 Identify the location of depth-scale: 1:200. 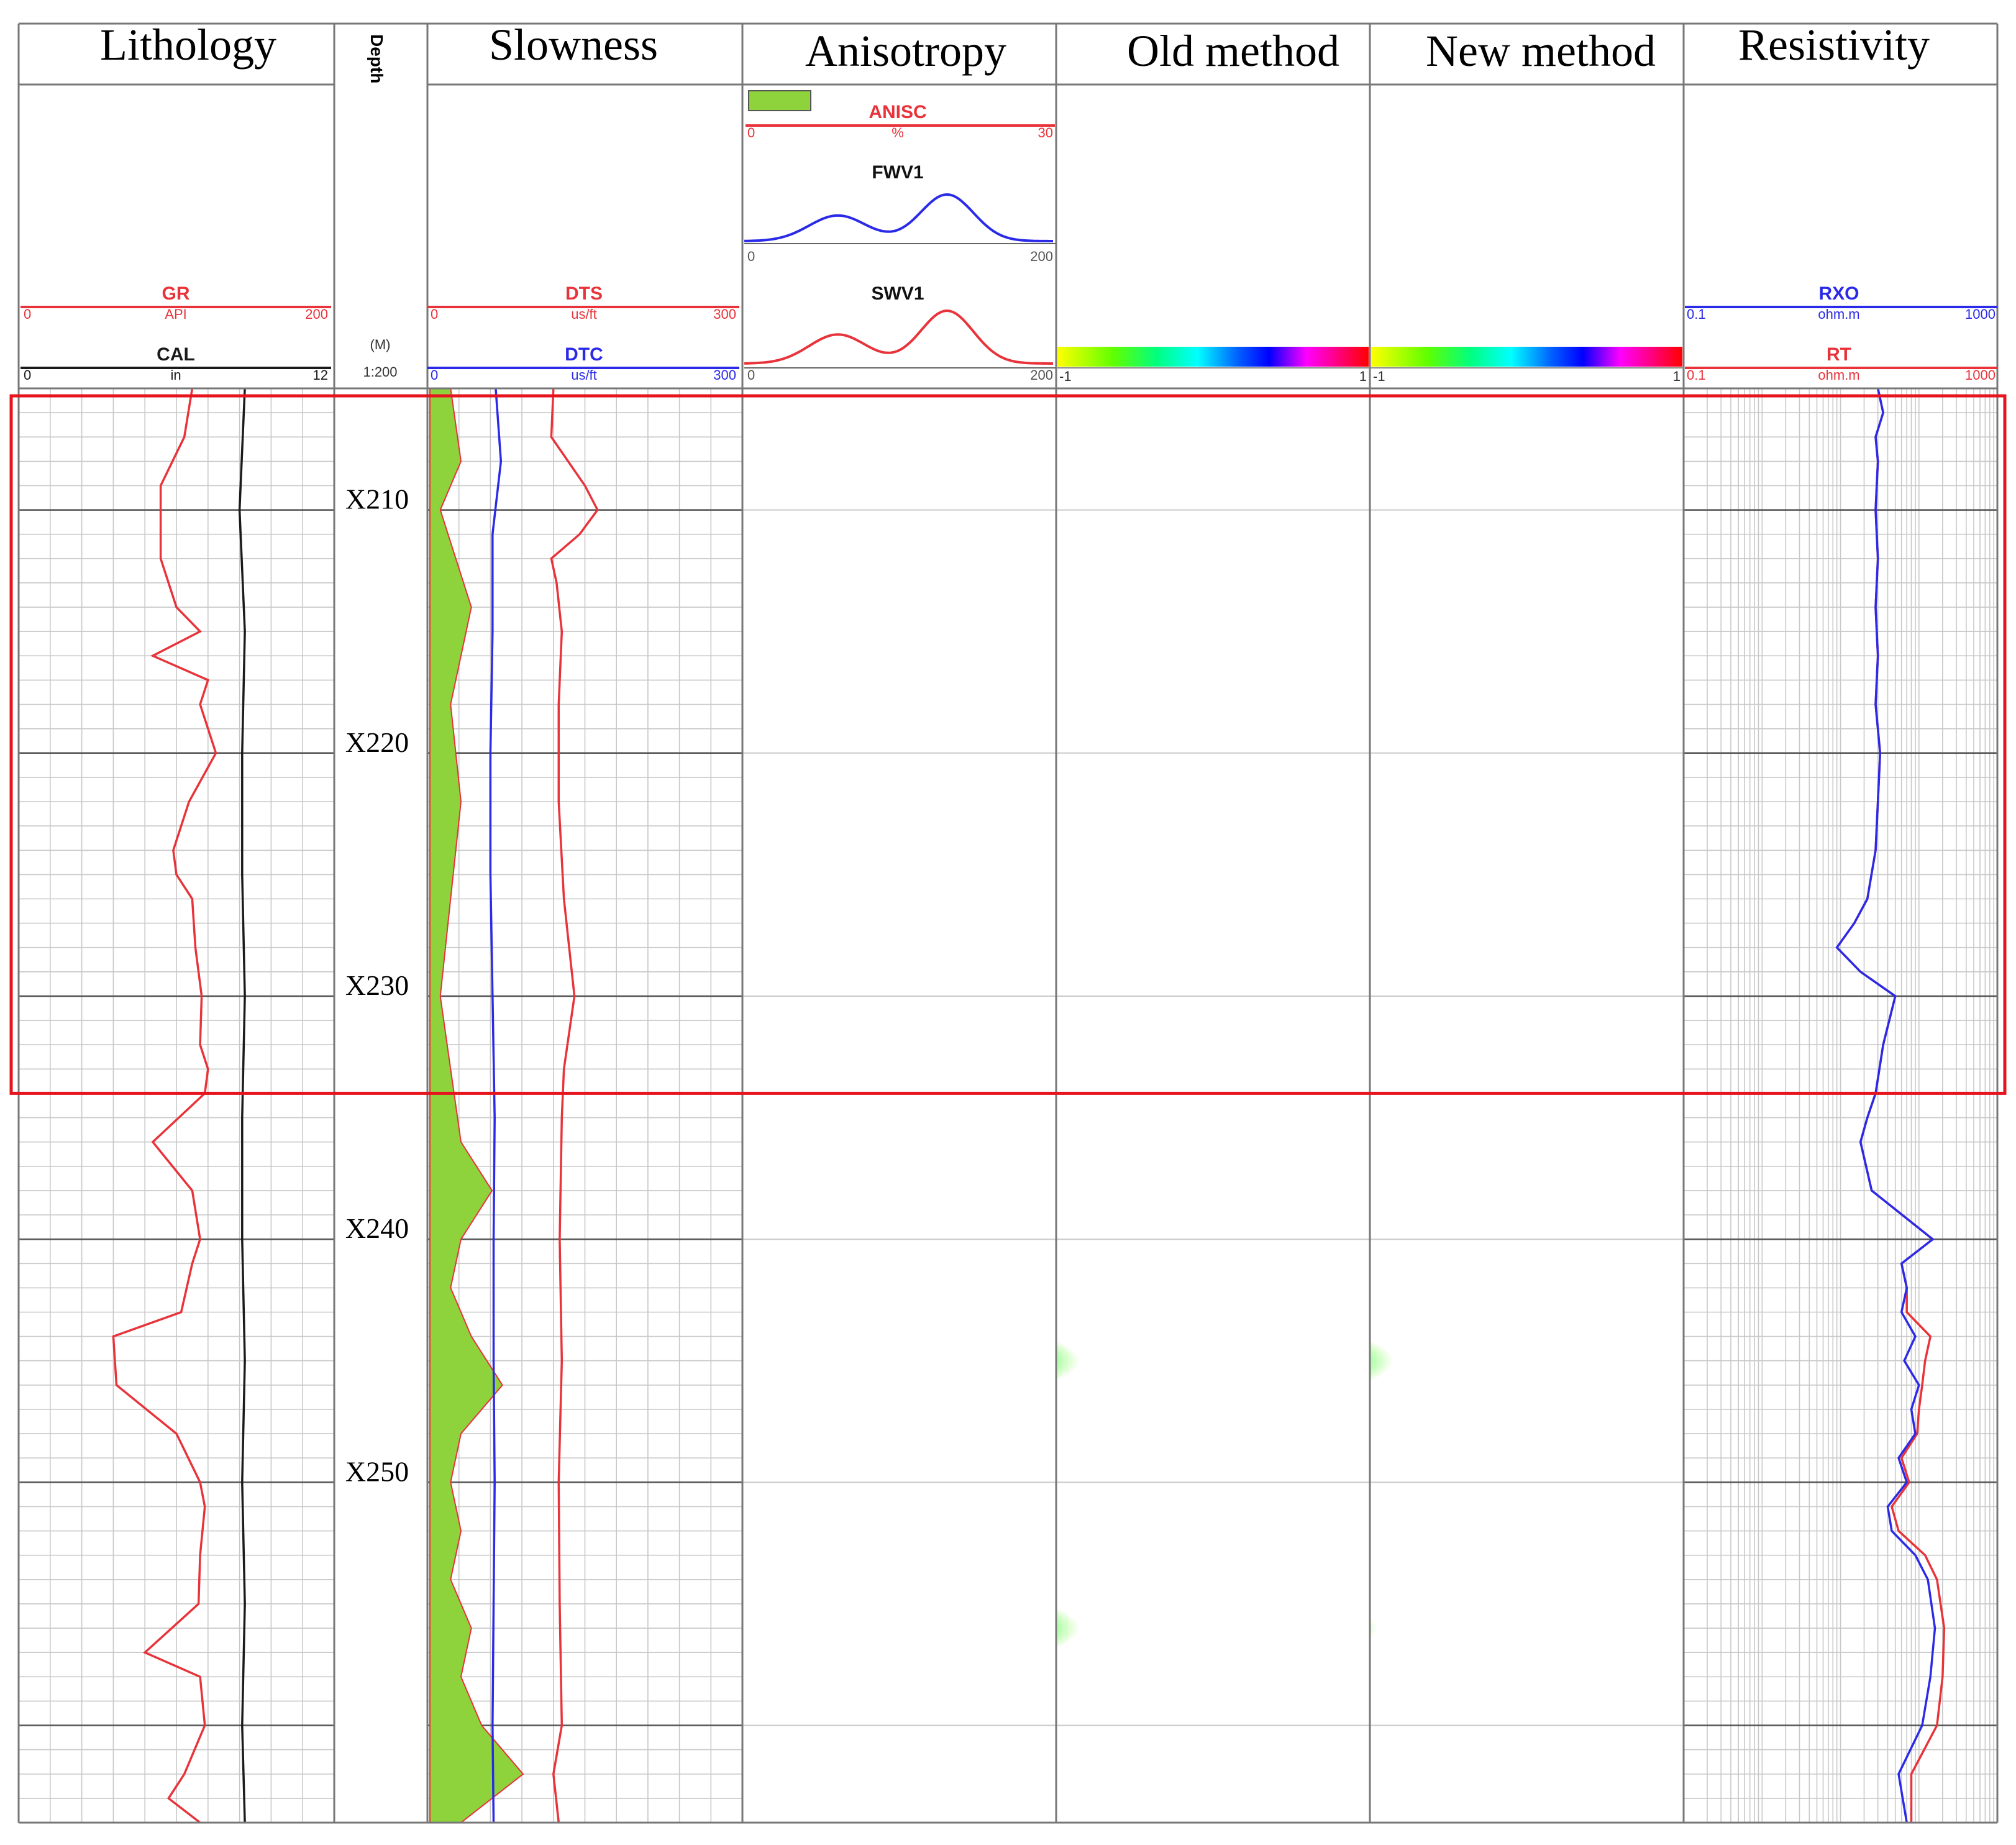
(380, 372).